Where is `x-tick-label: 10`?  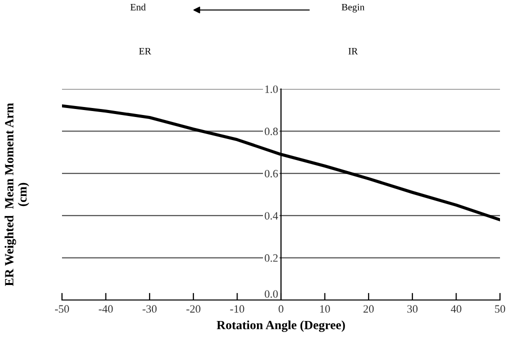 x-tick-label: 10 is located at coordinates (325, 309).